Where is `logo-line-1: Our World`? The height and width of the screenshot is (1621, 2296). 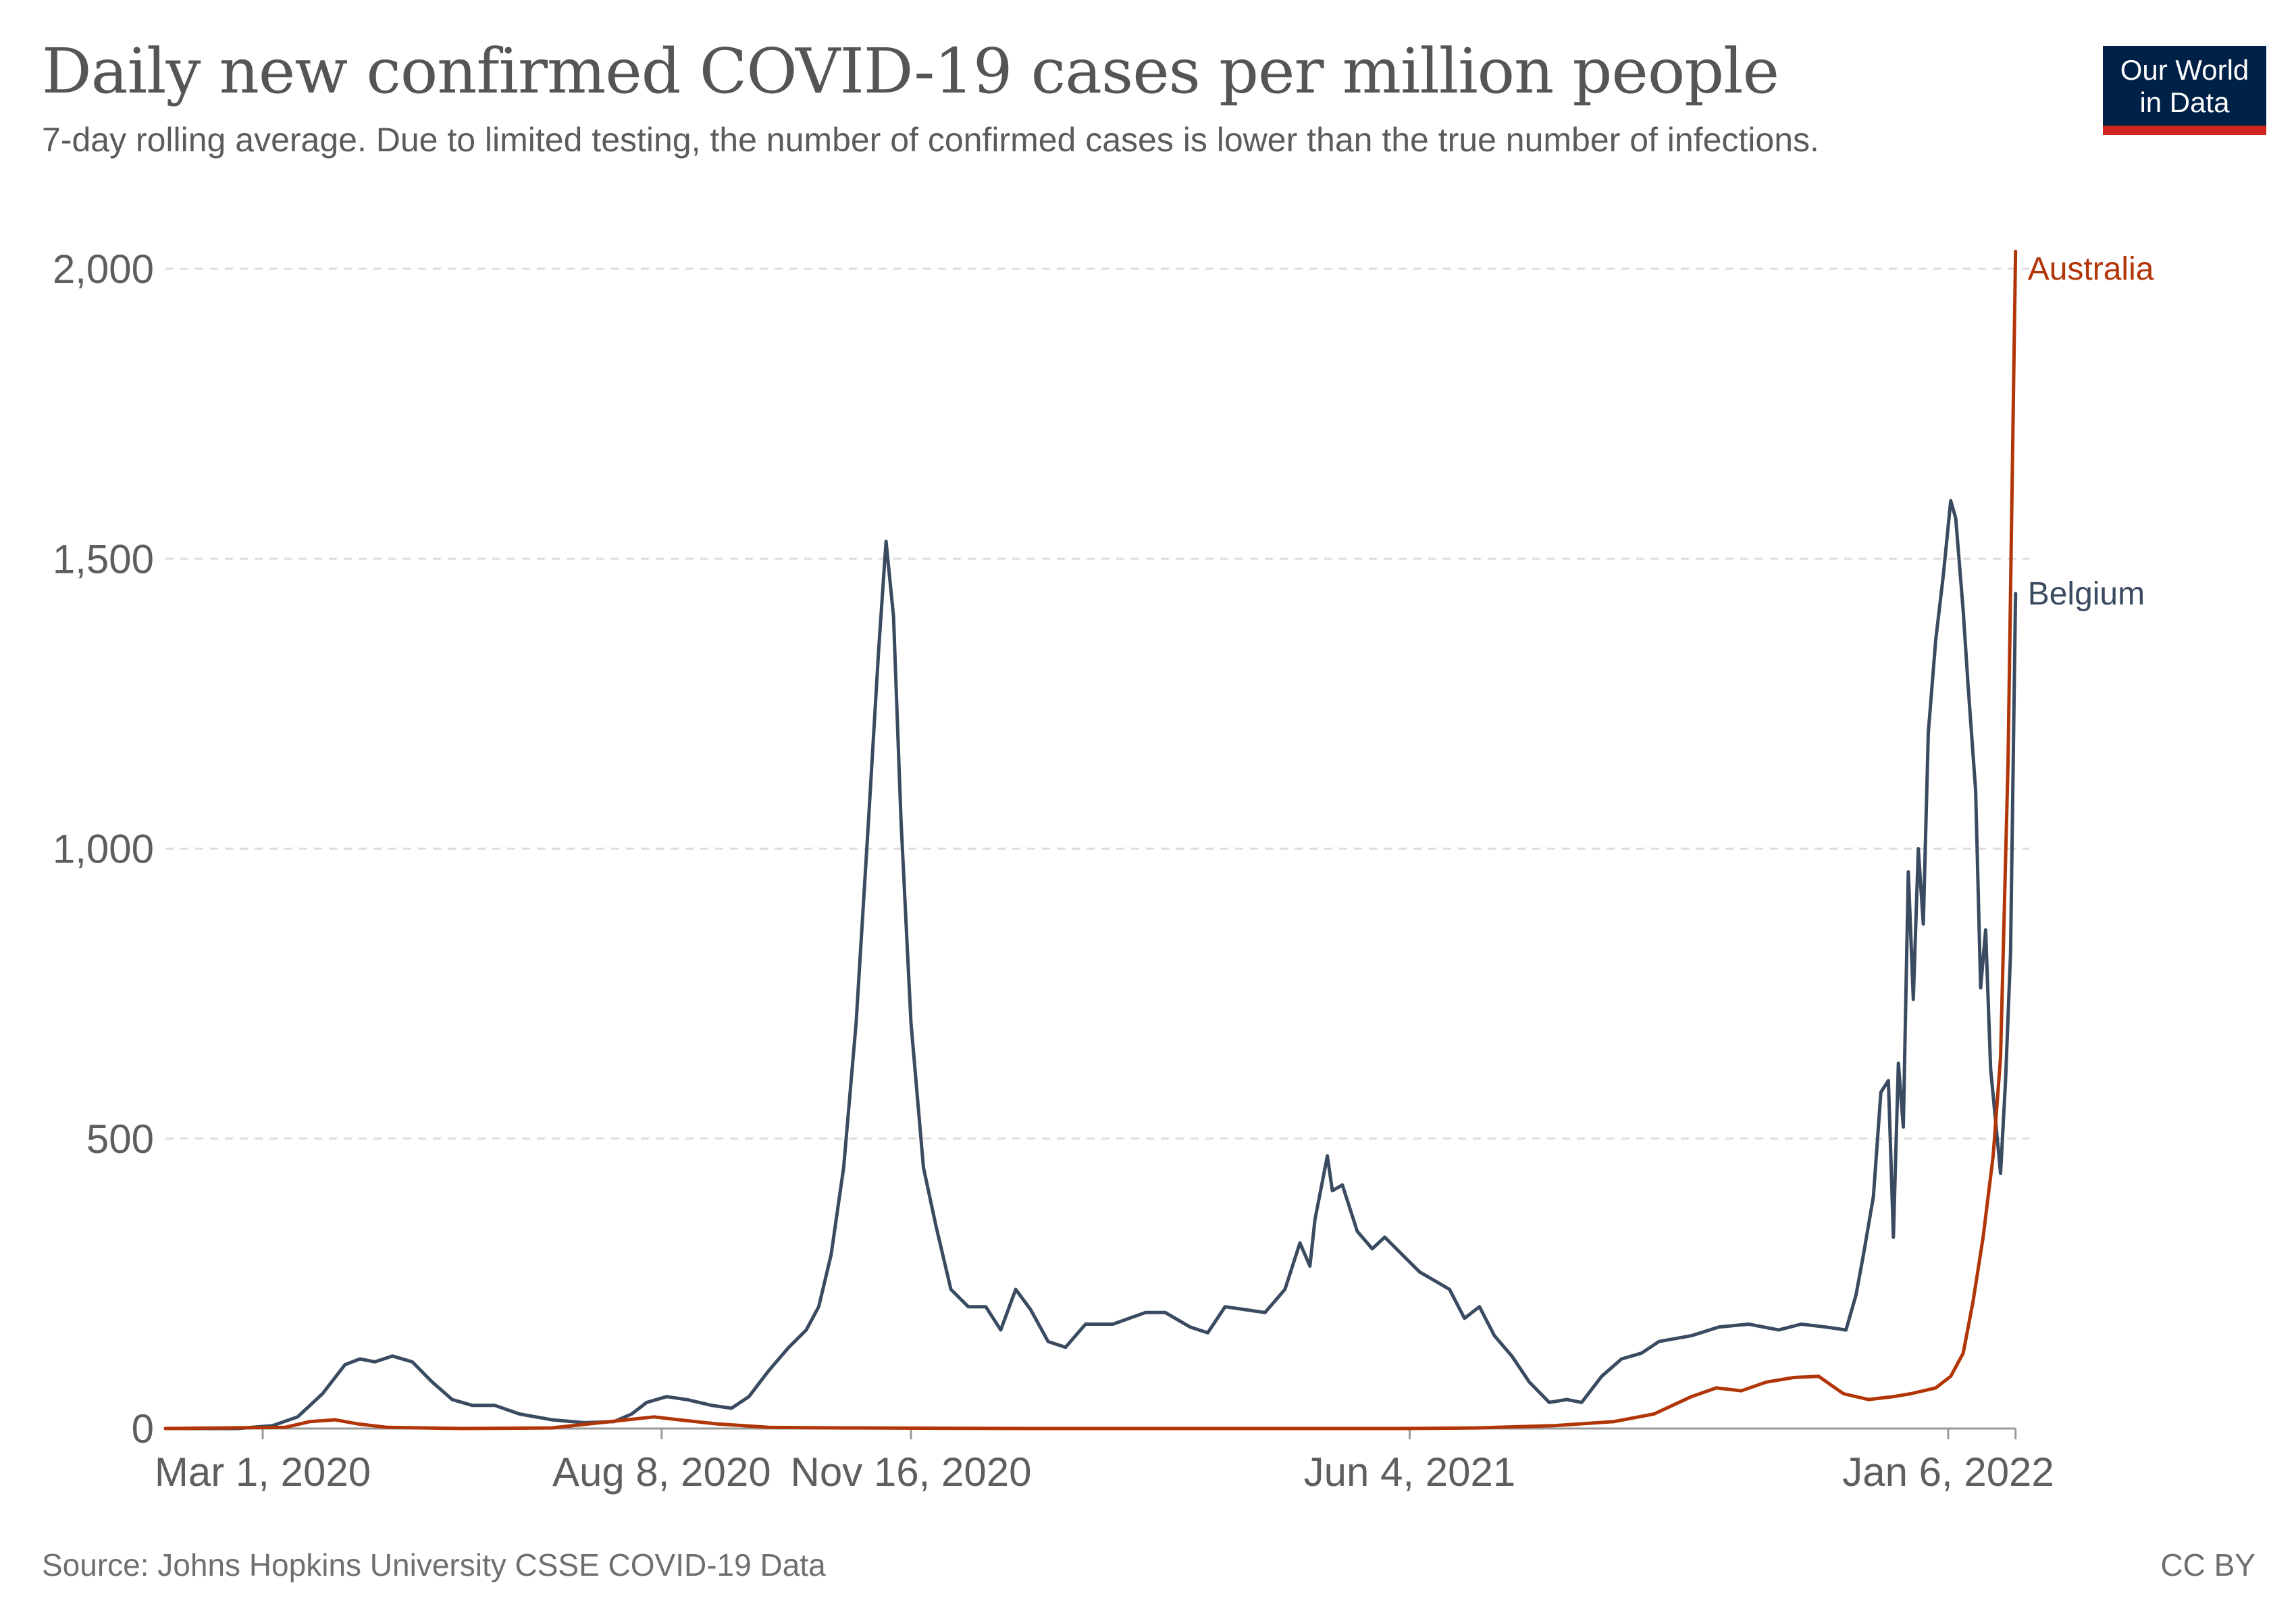
logo-line-1: Our World is located at coordinates (2184, 70).